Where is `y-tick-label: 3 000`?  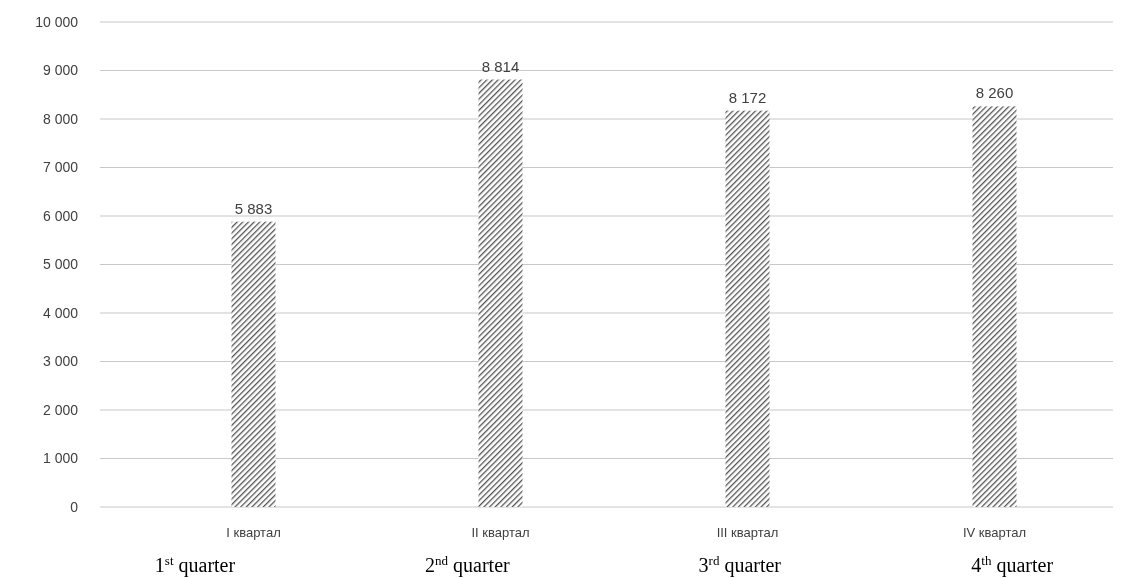
y-tick-label: 3 000 is located at coordinates (60, 361).